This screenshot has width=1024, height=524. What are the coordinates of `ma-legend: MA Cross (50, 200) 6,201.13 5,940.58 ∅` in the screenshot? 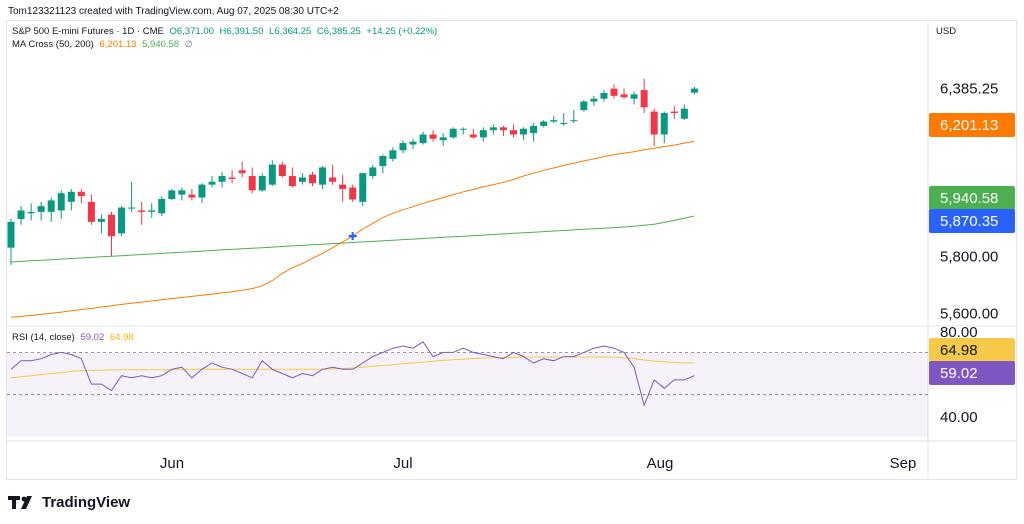 It's located at (104, 44).